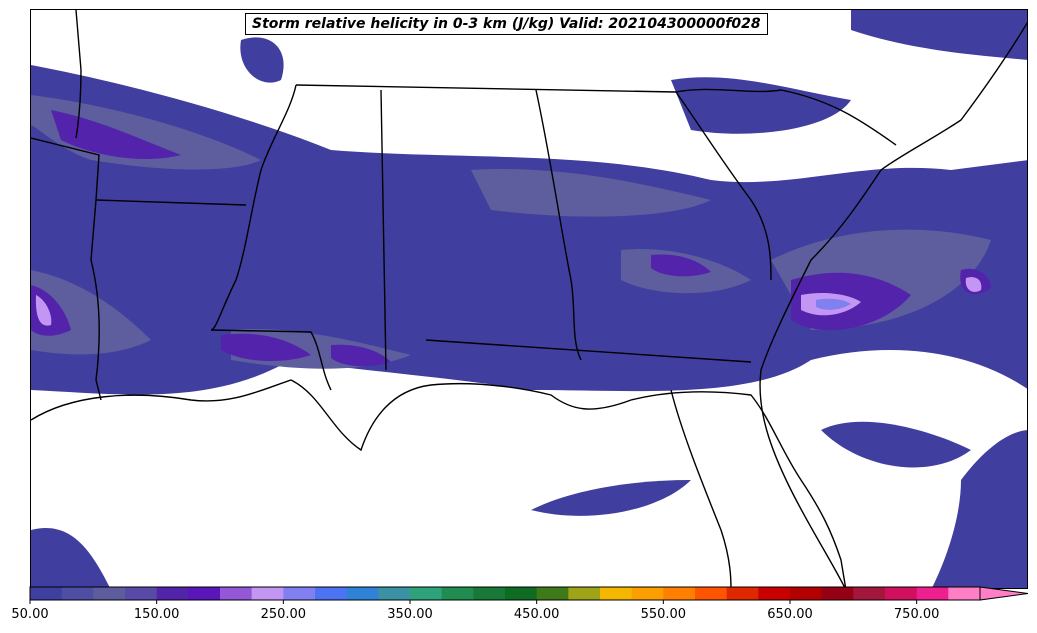 The width and height of the screenshot is (1037, 633). Describe the element at coordinates (156, 614) in the screenshot. I see `colorbar-tick-label: 150.00` at that location.